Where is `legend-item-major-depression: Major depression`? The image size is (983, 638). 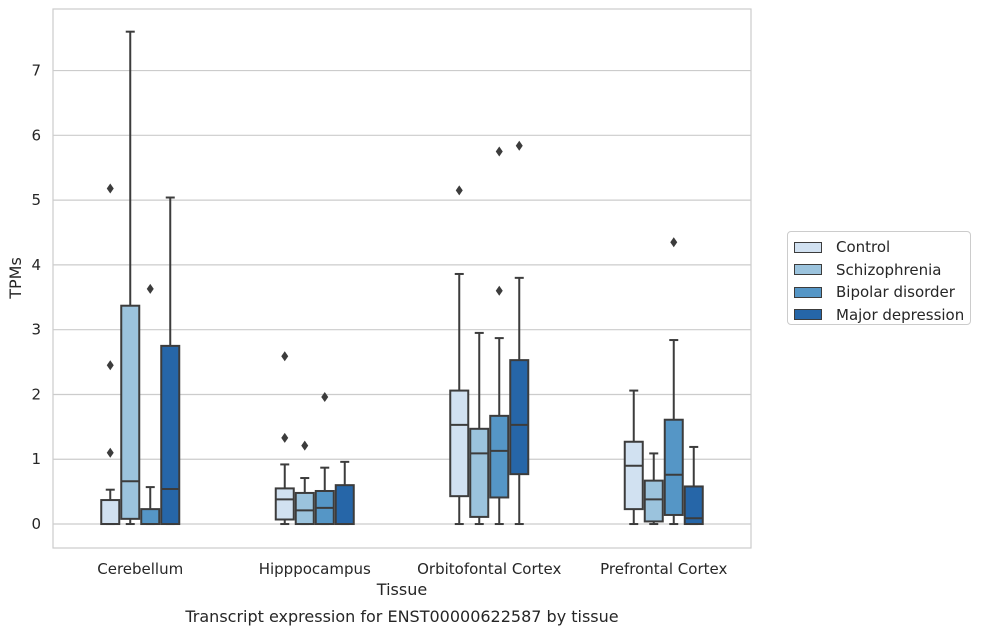
legend-item-major-depression: Major depression is located at coordinates (882, 315).